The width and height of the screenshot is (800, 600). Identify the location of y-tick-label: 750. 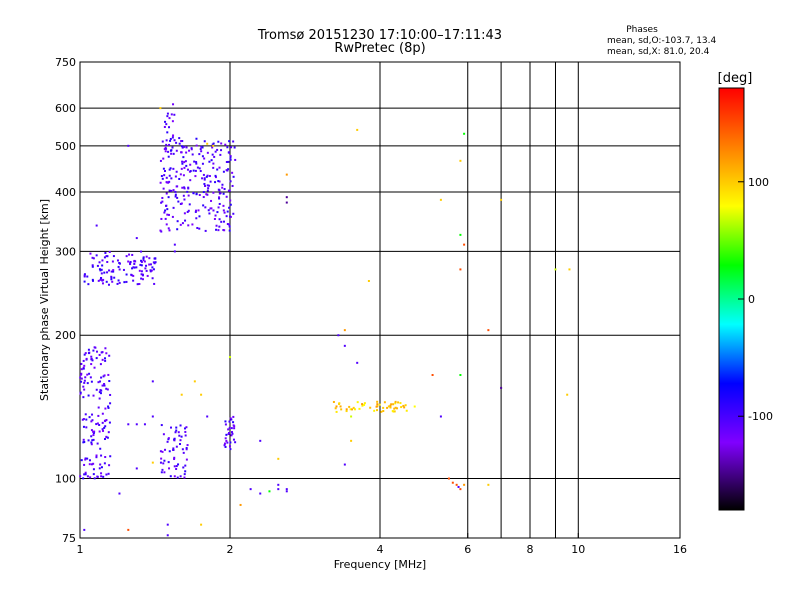
(65, 62).